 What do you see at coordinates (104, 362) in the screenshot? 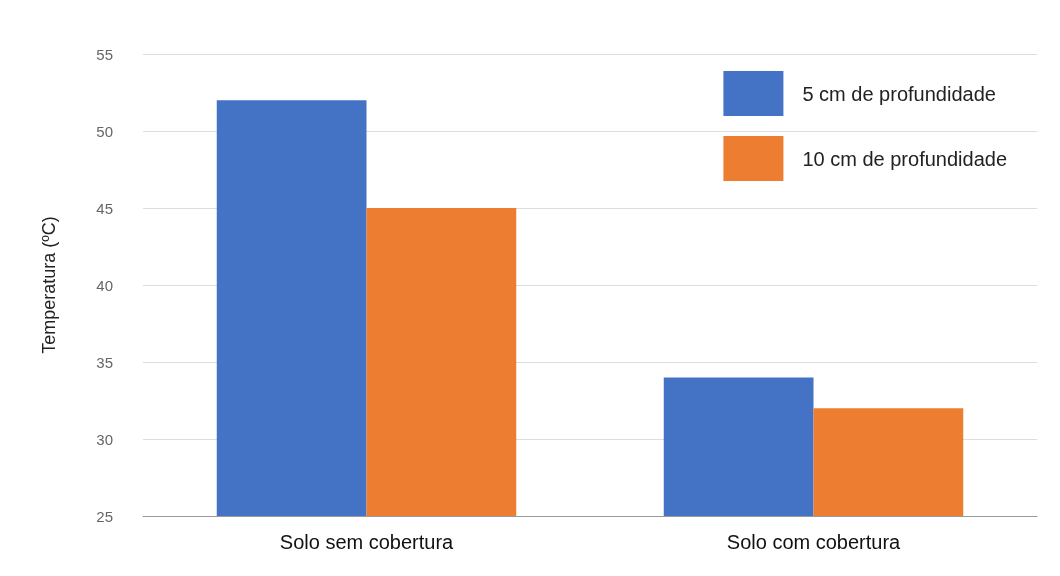
I see `y-tick-label: 35` at bounding box center [104, 362].